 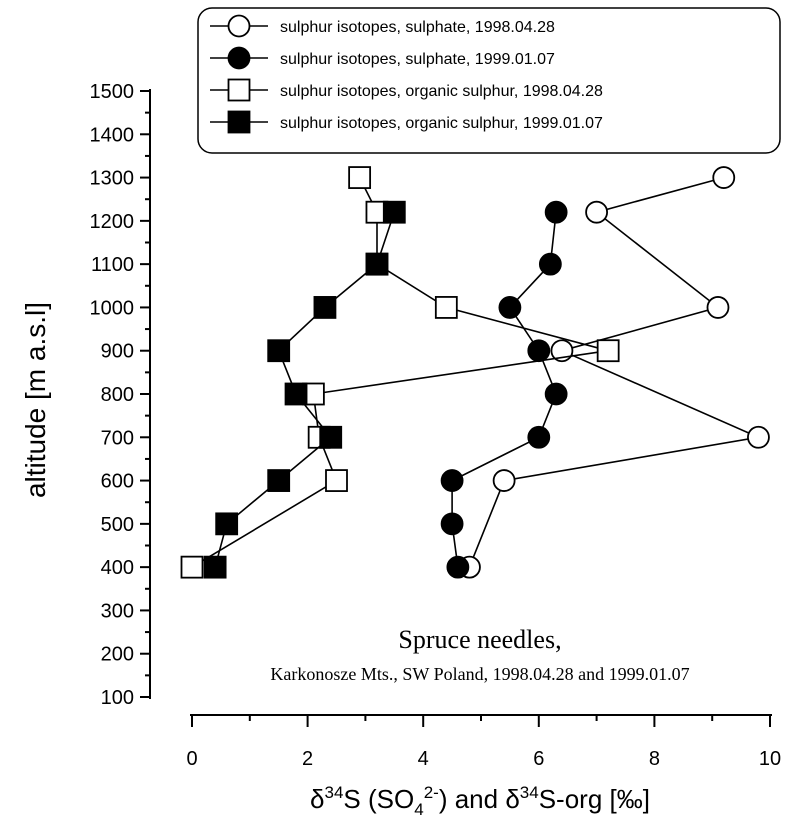 I want to click on y-tick-label: 1000, so click(x=112, y=308).